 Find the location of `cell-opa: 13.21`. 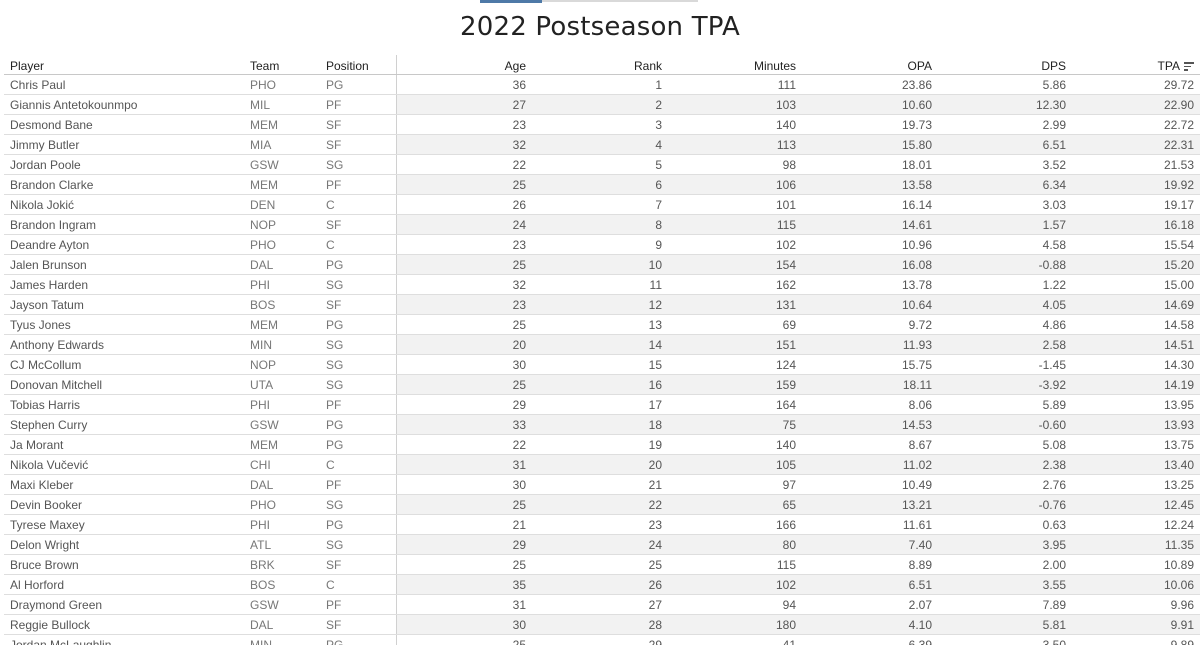

cell-opa: 13.21 is located at coordinates (870, 504).